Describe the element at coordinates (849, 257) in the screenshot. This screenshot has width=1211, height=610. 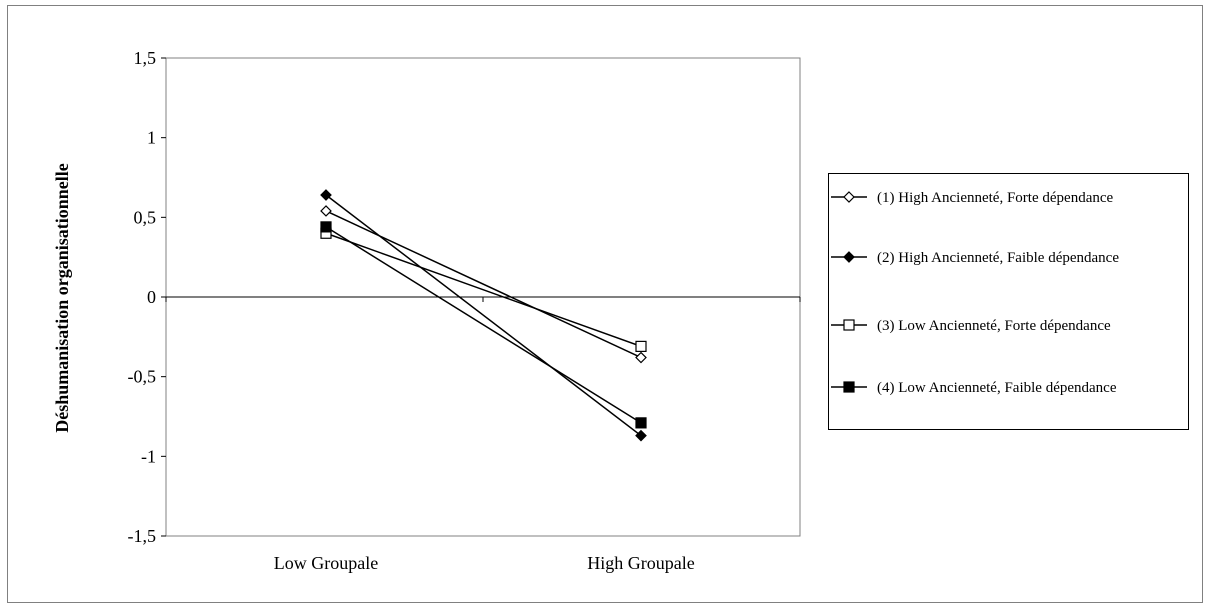
I see `legend-marker-diamond-filled` at that location.